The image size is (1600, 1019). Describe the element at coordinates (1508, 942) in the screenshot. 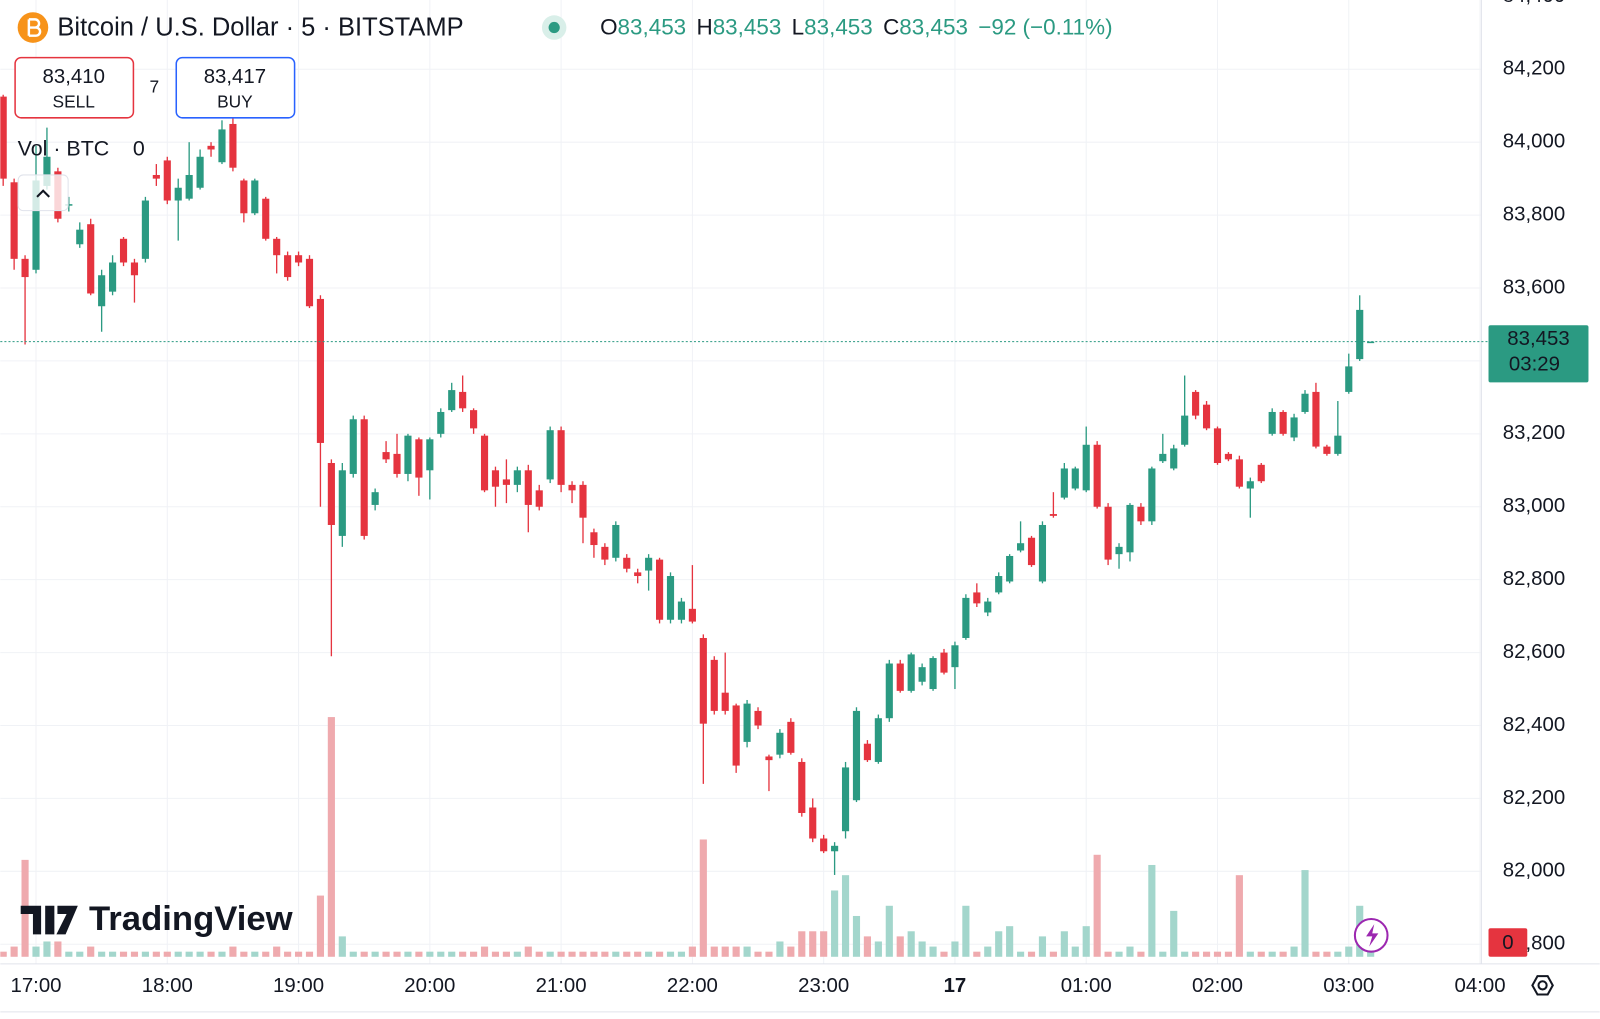

I see `volume-badge` at that location.